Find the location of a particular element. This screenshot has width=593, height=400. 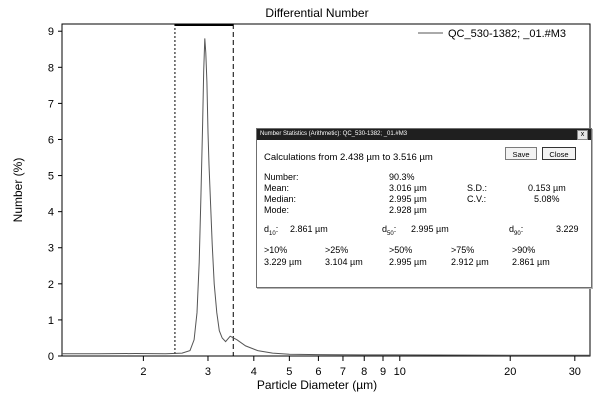

x-axis: 2 3 4 5 6 7 8 9 10 20 30 is located at coordinates (360, 367).